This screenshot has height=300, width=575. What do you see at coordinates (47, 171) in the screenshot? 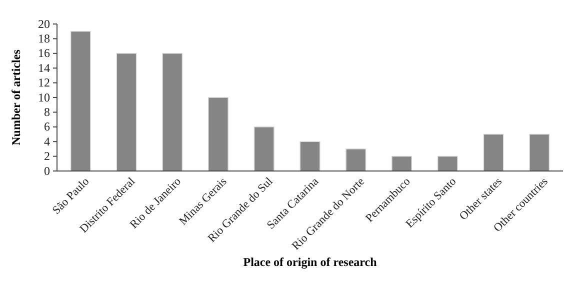
I see `y-tick-label: 0` at bounding box center [47, 171].